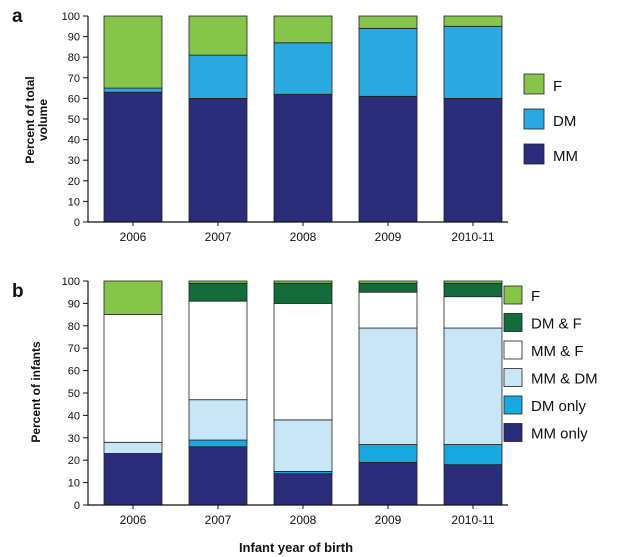  I want to click on b-legend-label: MM & F, so click(557, 351).